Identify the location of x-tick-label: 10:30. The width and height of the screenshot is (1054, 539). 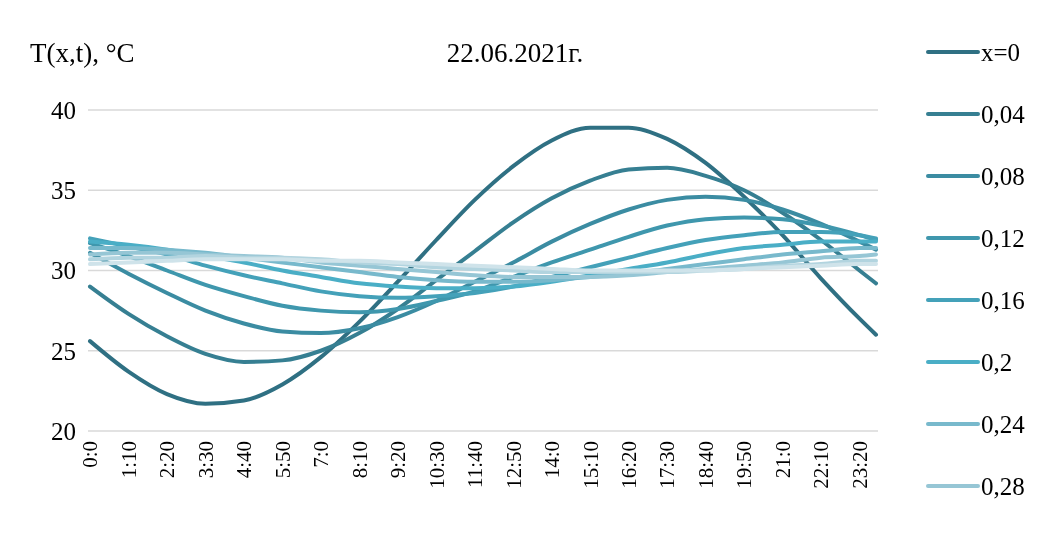
(436, 465).